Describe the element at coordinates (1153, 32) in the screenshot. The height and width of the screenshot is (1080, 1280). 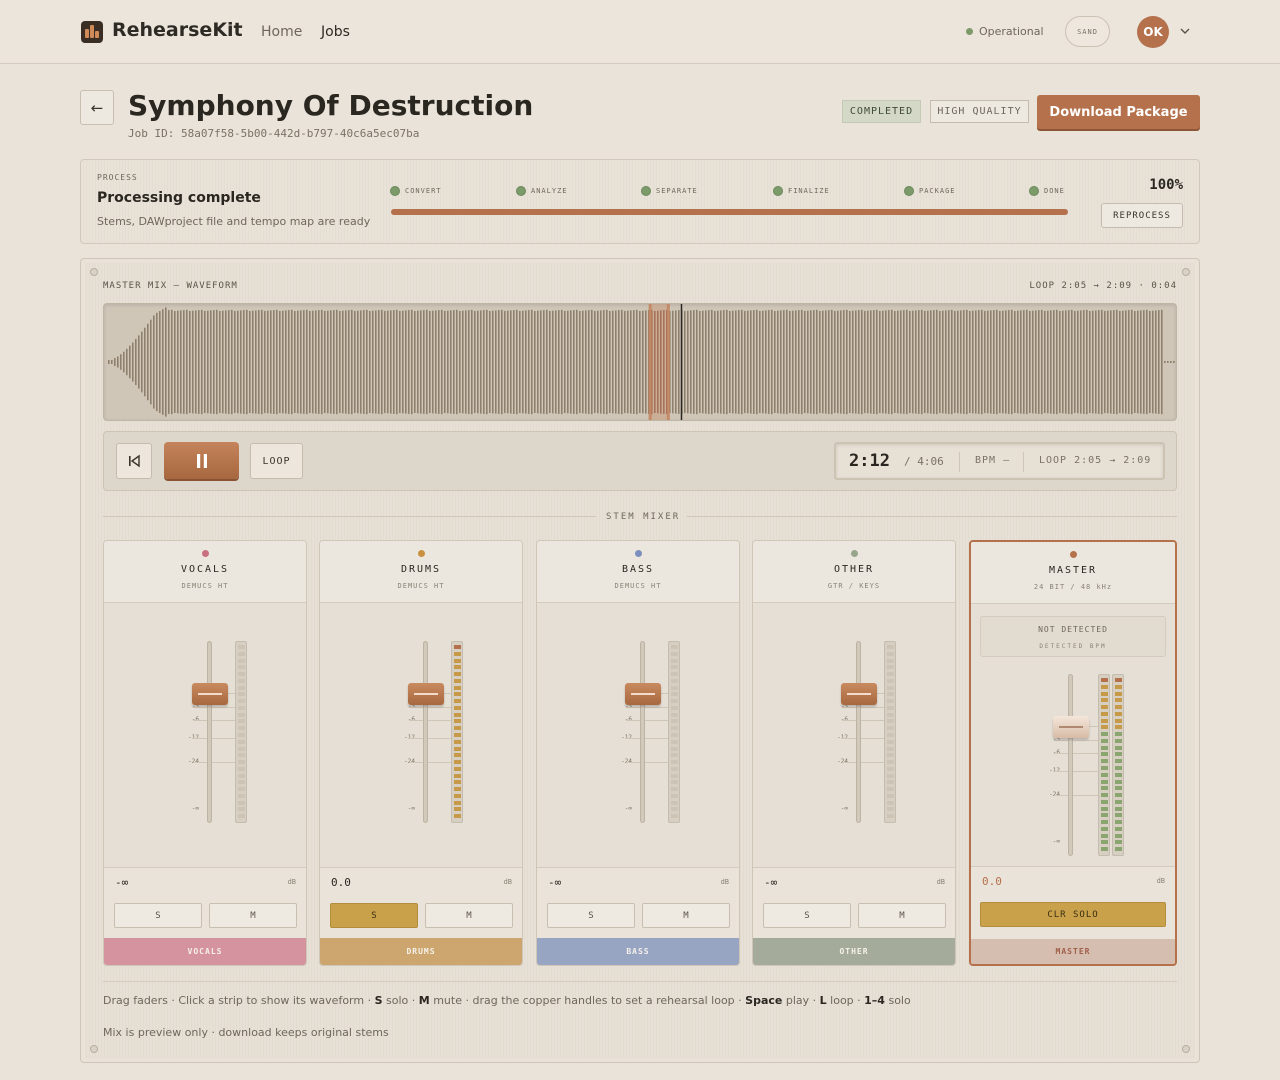
I see `avatar: OK` at that location.